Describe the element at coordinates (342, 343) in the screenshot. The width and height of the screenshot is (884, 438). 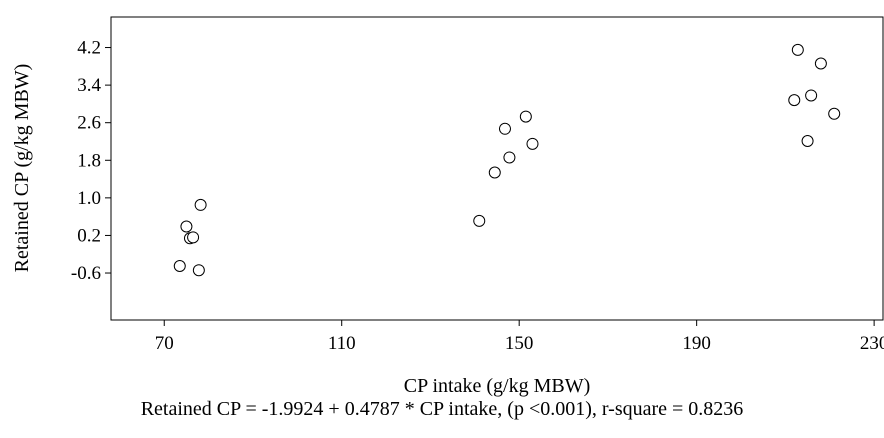
I see `x-tick-label: 110` at that location.